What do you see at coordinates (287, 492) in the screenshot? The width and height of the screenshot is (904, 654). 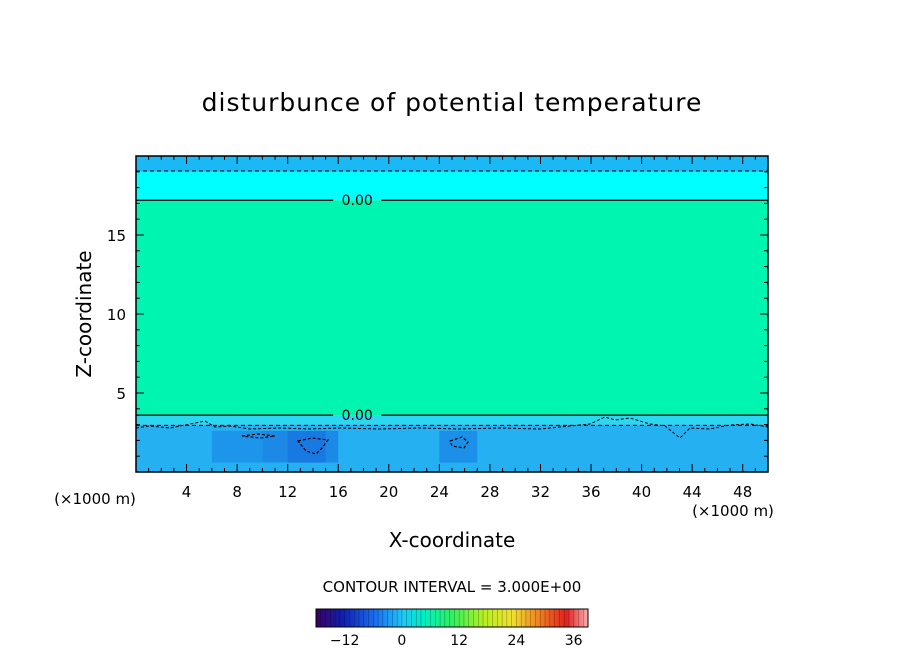 I see `x-tick-label-12: 12` at bounding box center [287, 492].